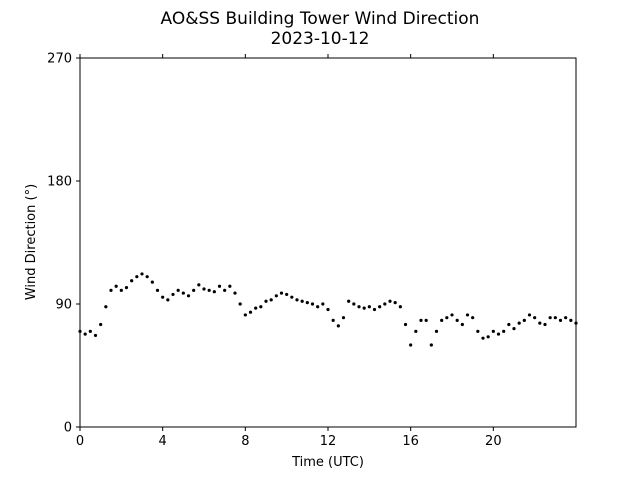 The image size is (640, 480). I want to click on data-points, so click(328, 309).